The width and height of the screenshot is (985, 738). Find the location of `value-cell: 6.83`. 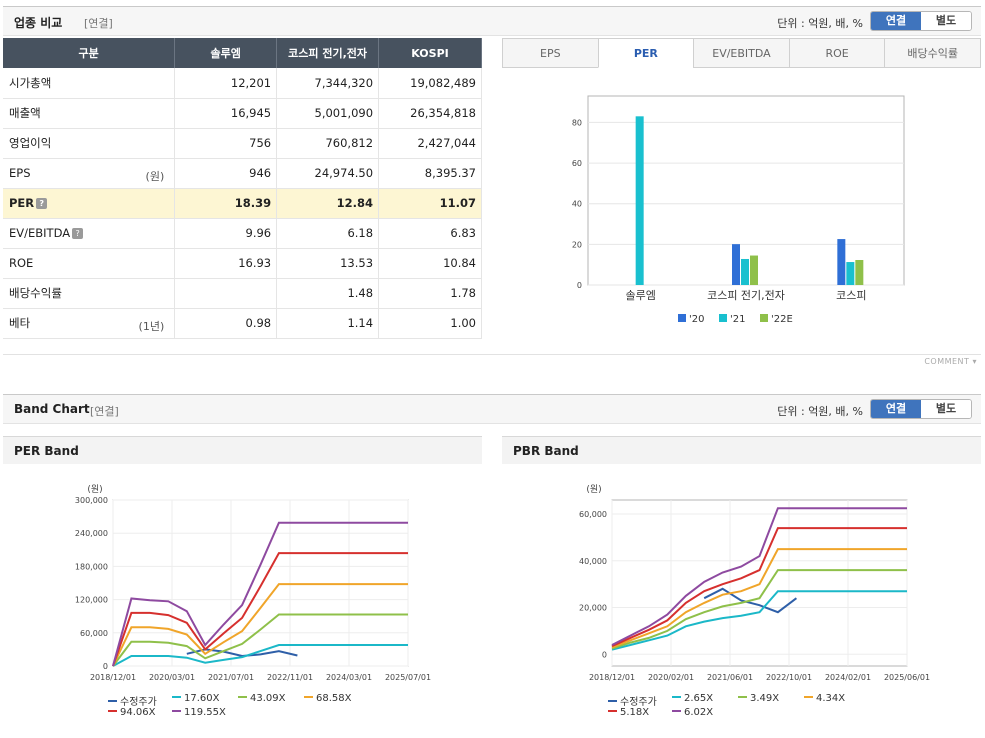

value-cell: 6.83 is located at coordinates (430, 233).